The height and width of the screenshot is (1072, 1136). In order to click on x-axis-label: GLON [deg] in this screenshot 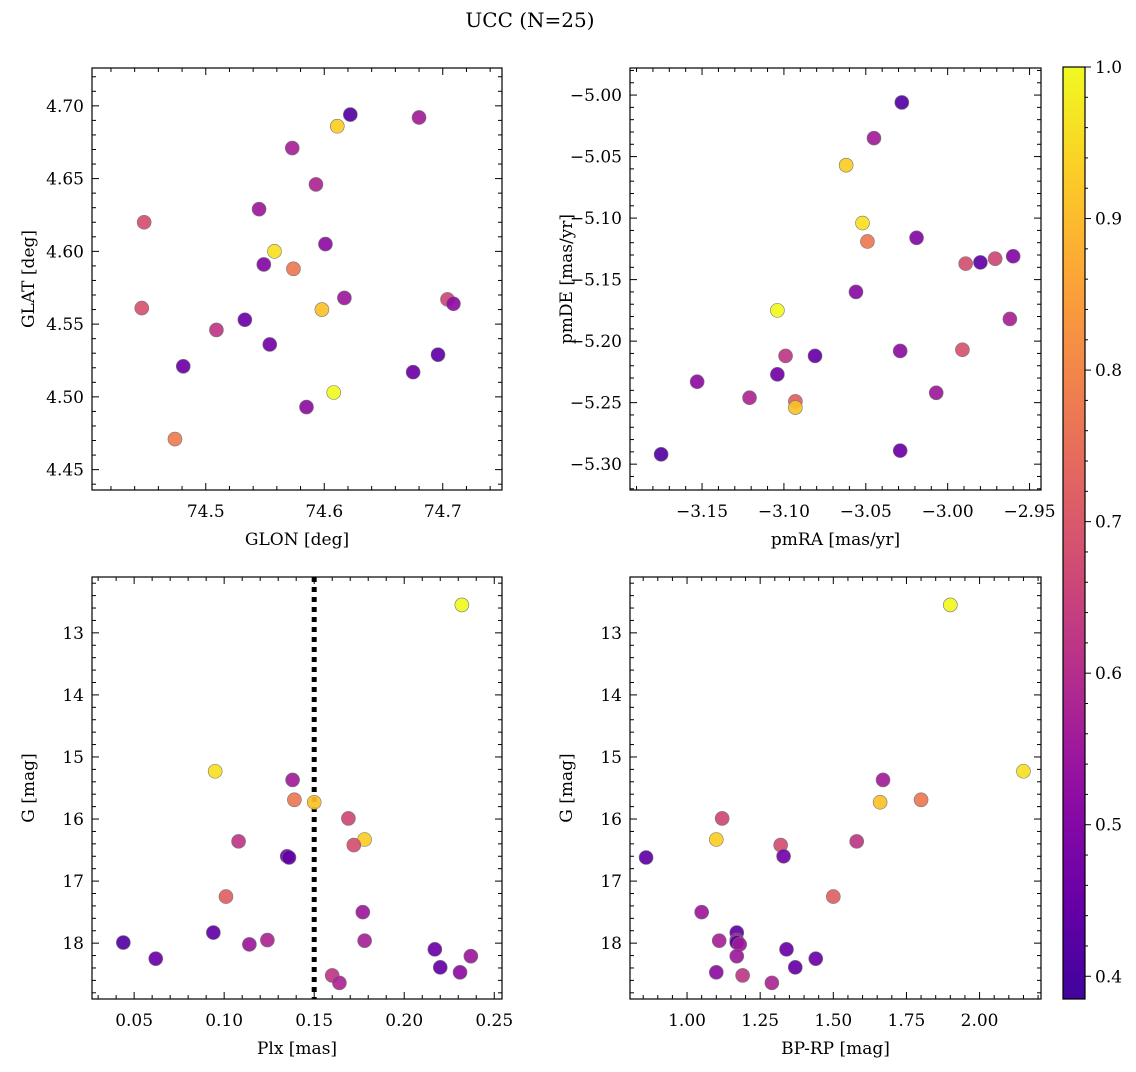, I will do `click(297, 540)`.